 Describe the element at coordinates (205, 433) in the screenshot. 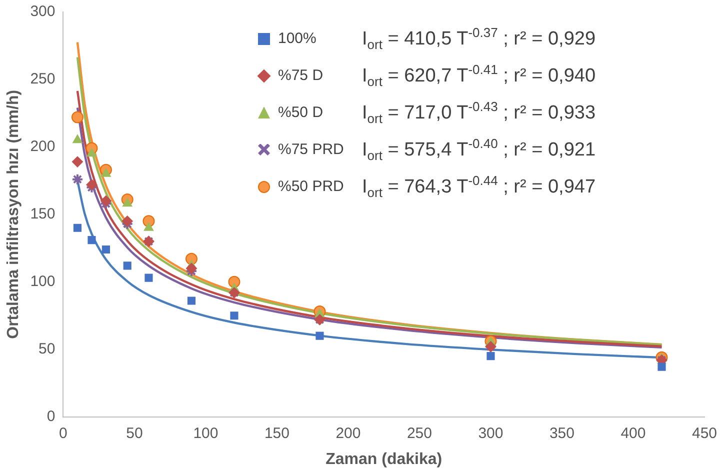

I see `x-tick-label: 100` at that location.